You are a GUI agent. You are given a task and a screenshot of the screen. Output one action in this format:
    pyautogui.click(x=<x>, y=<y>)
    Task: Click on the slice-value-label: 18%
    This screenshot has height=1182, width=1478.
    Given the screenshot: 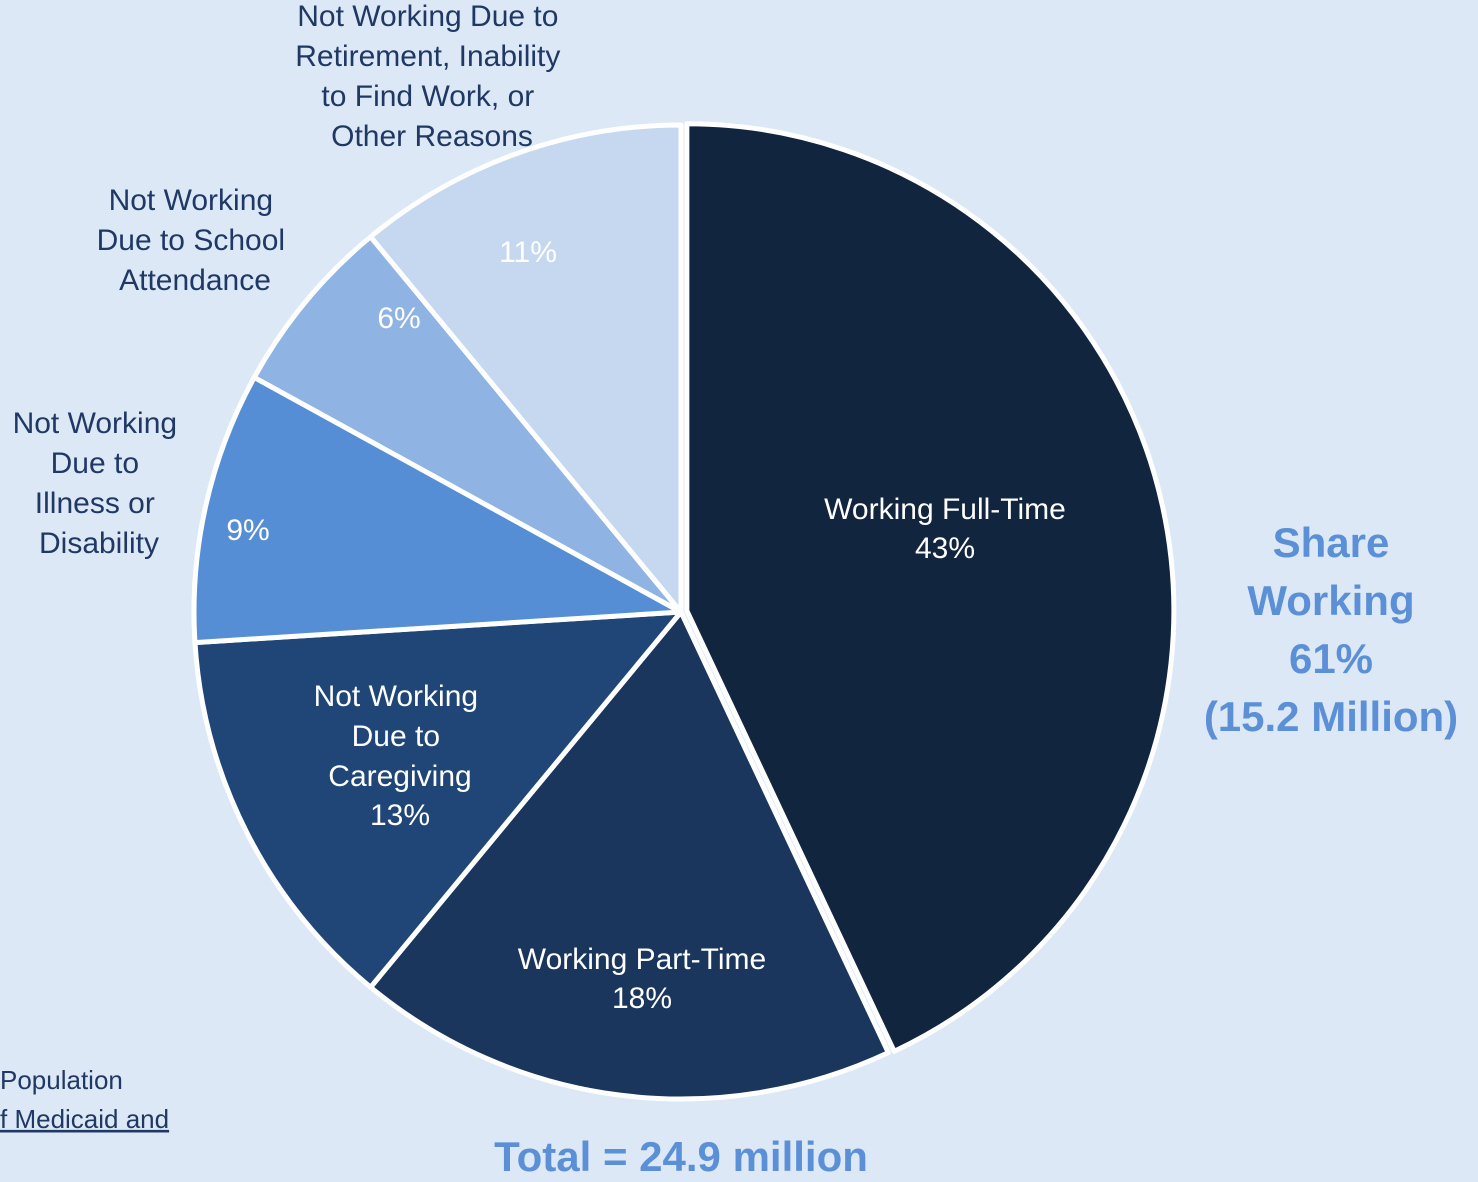 What is the action you would take?
    pyautogui.click(x=642, y=998)
    